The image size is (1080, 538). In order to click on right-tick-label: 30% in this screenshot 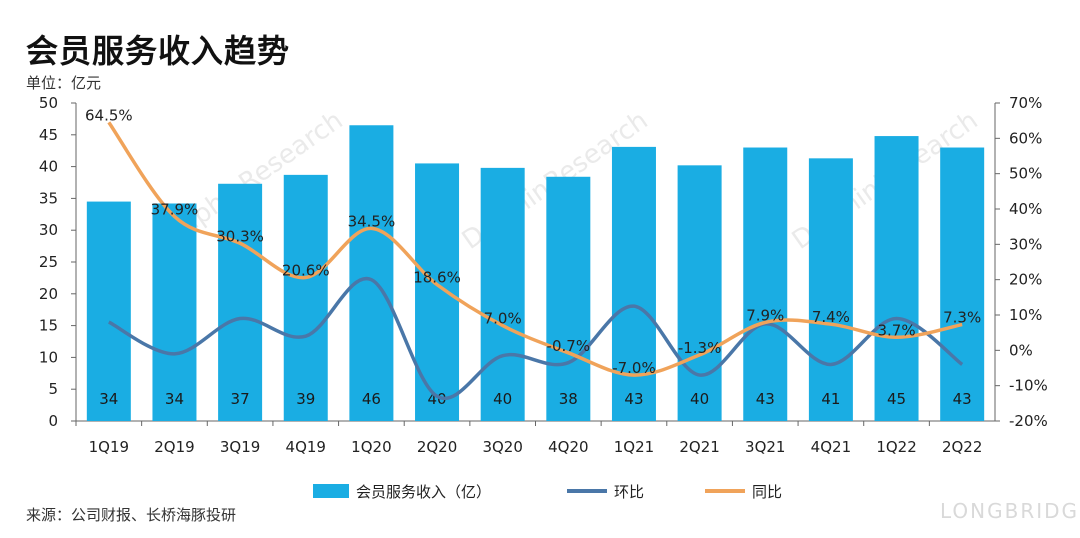, I will do `click(1025, 244)`.